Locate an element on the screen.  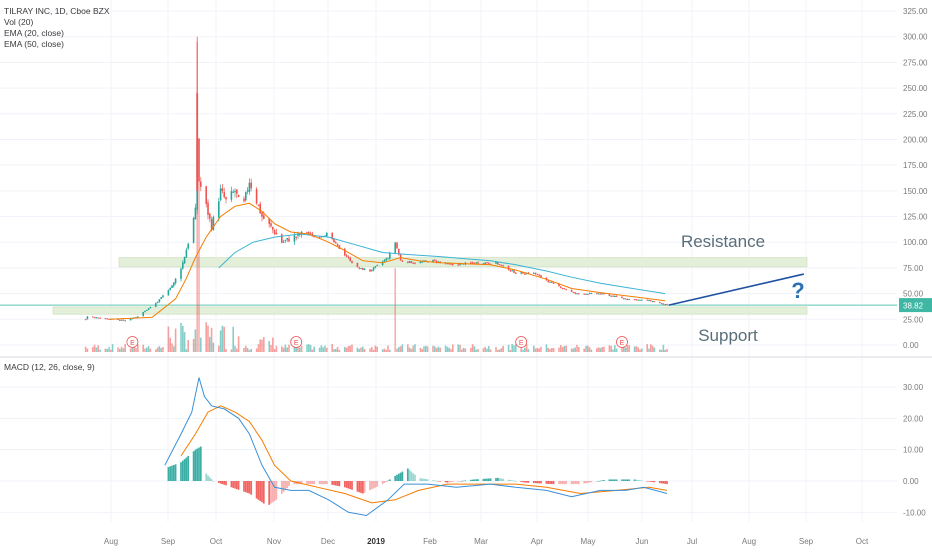
macd-pane-legend: MACD (12, 26, close, 9) is located at coordinates (49, 367).